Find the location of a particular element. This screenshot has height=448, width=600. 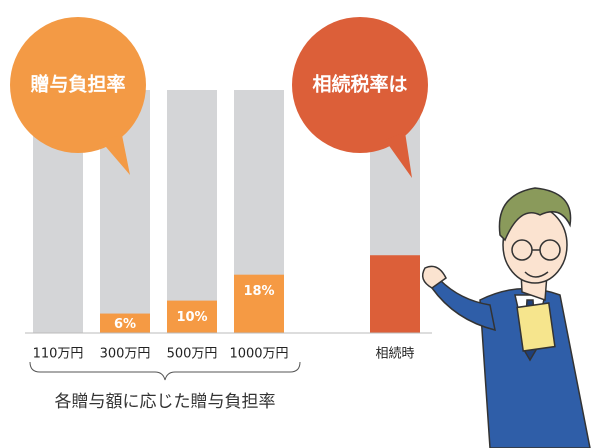

value-label: 6% is located at coordinates (125, 324).